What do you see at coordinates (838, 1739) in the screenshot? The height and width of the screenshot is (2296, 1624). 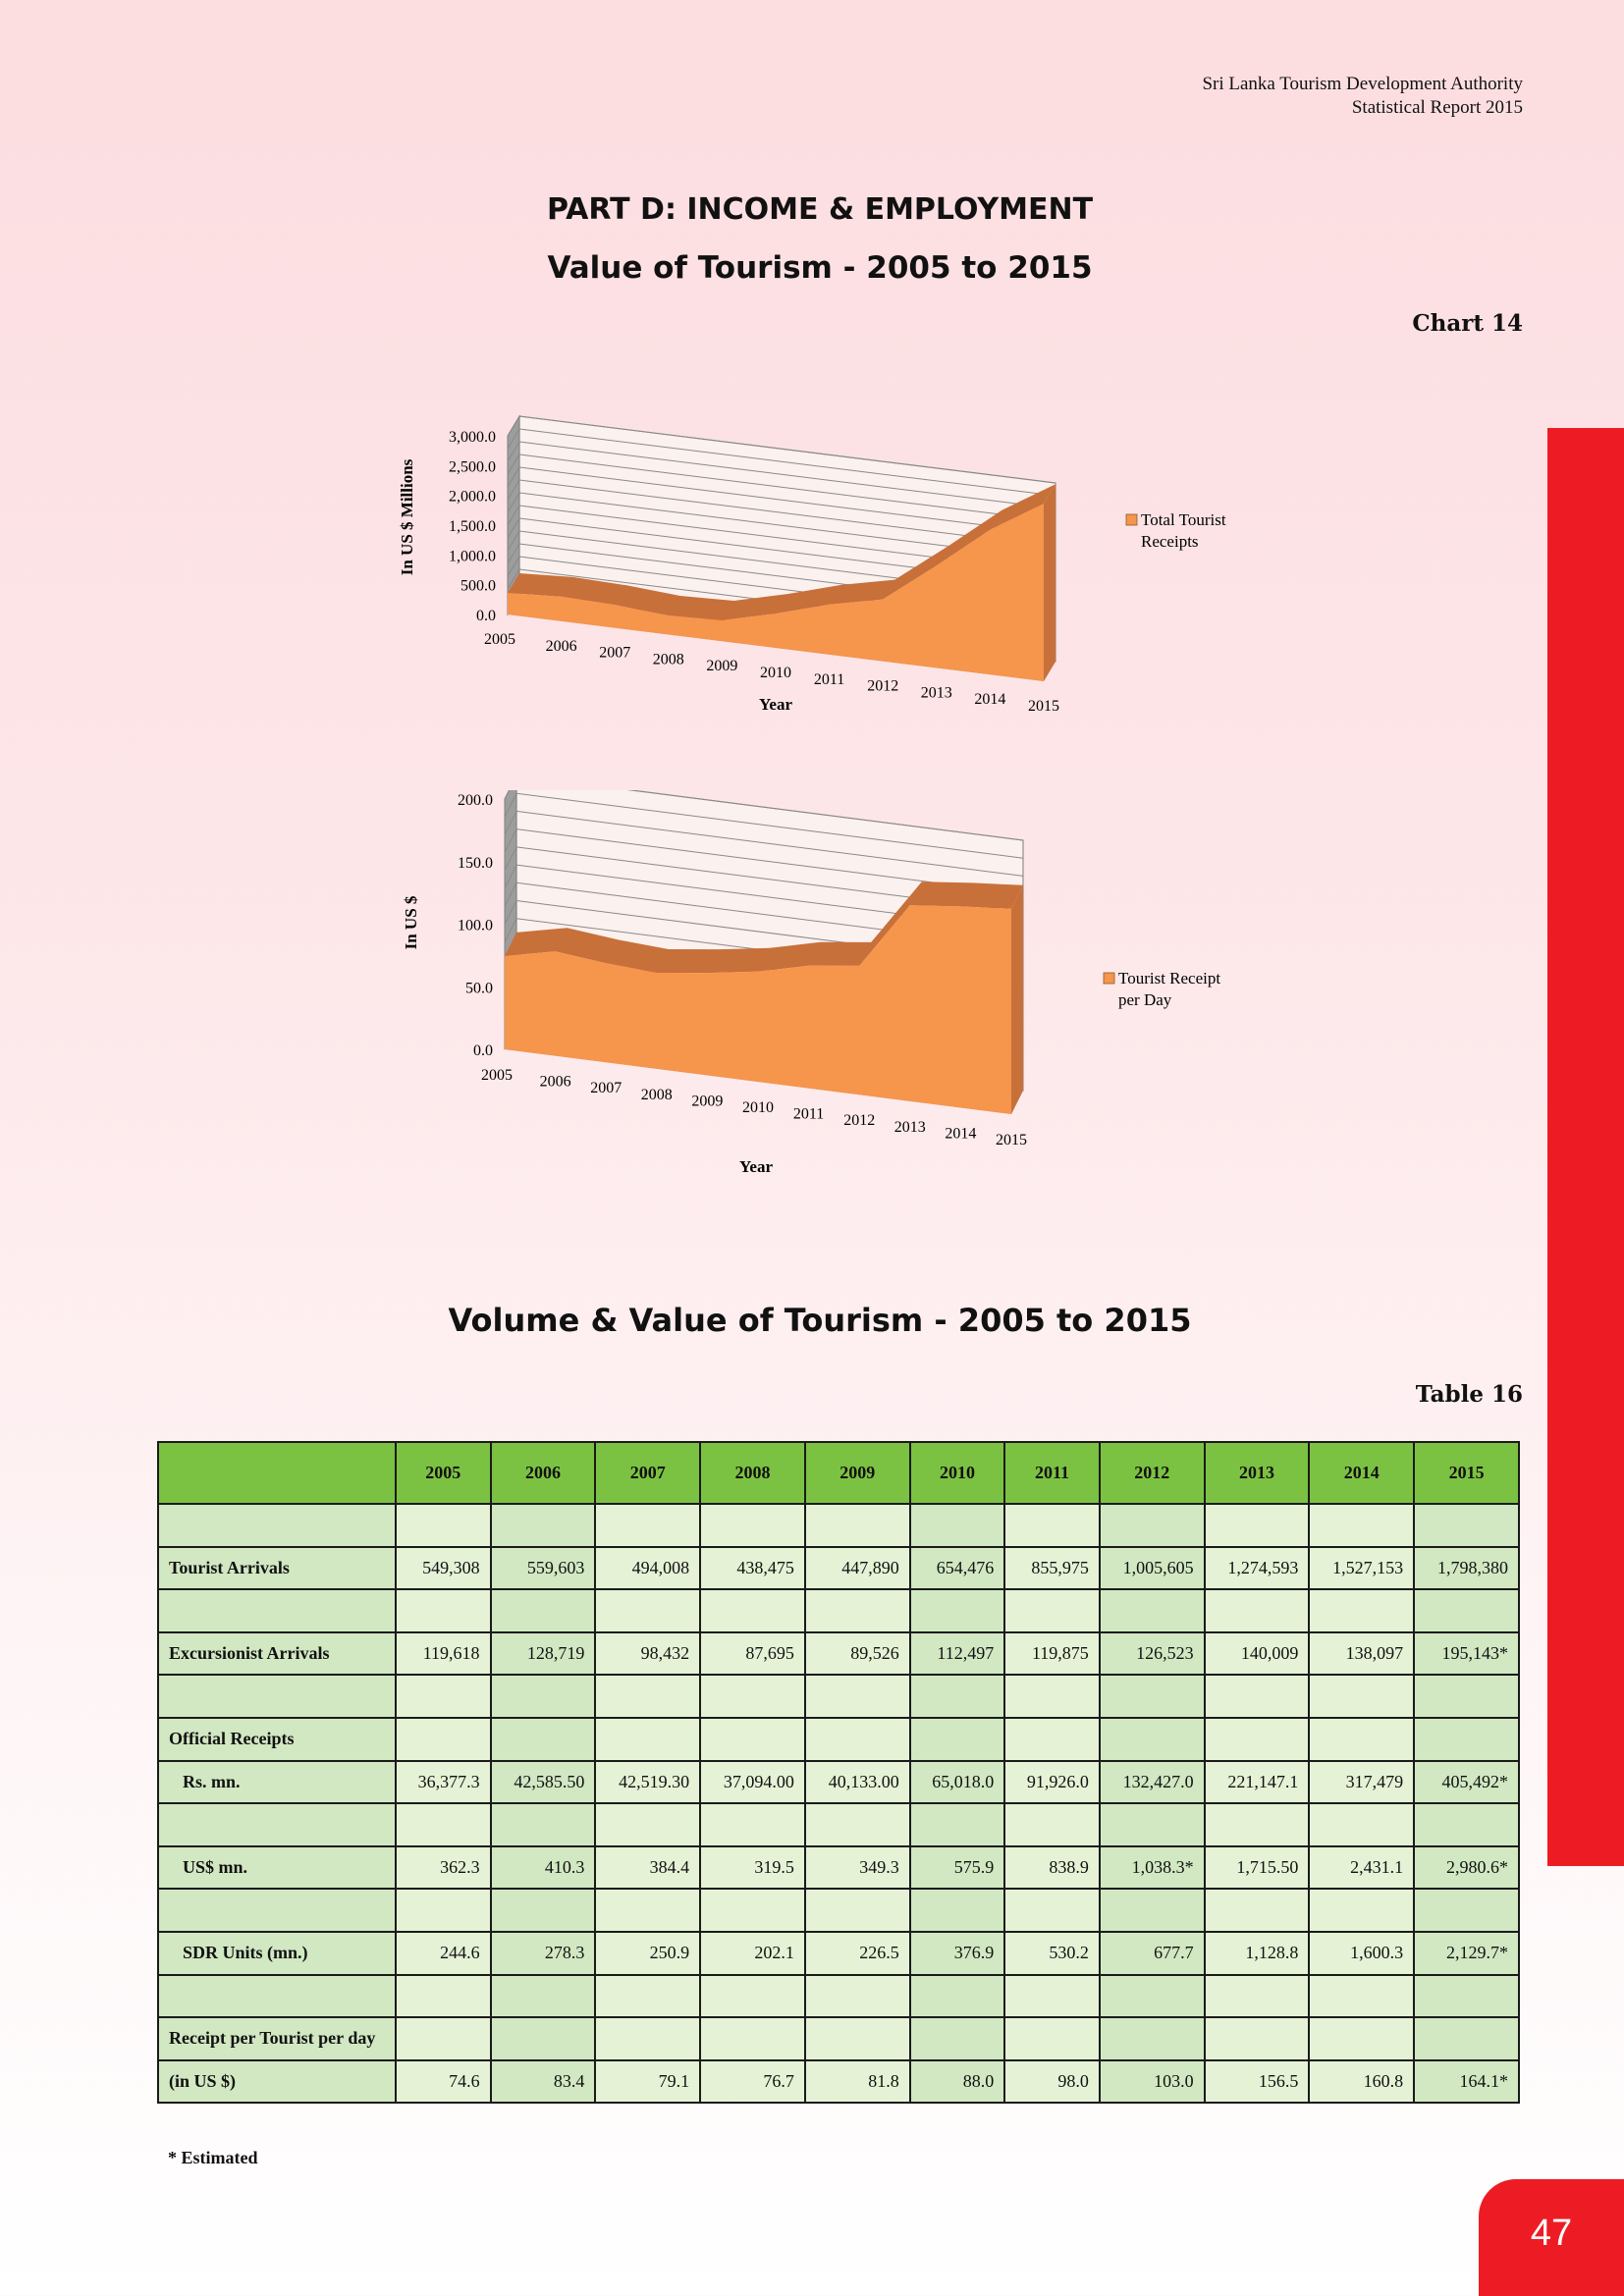 I see `table-row: Official Receipts` at bounding box center [838, 1739].